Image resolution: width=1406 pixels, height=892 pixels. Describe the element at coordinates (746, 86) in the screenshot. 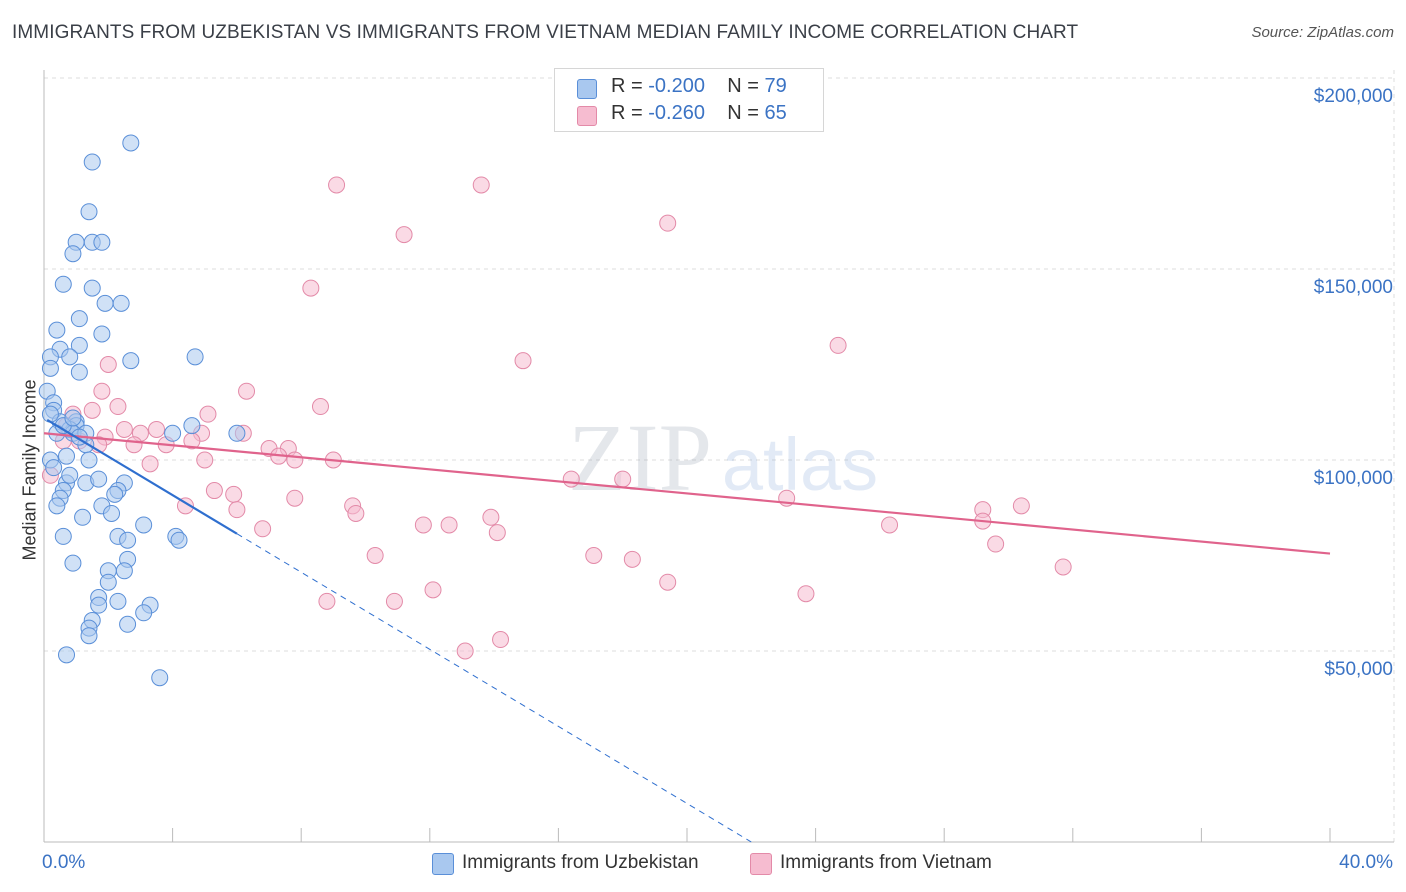

I see `uzbekistan-n-label: N =` at that location.